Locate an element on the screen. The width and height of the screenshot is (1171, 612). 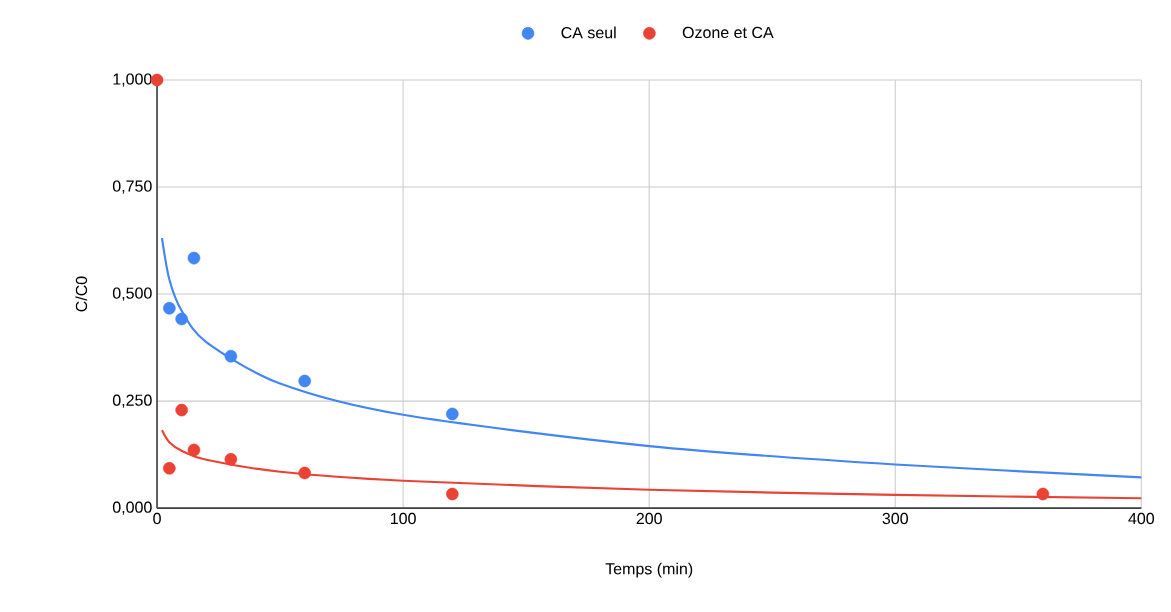
line-series is located at coordinates (651, 464).